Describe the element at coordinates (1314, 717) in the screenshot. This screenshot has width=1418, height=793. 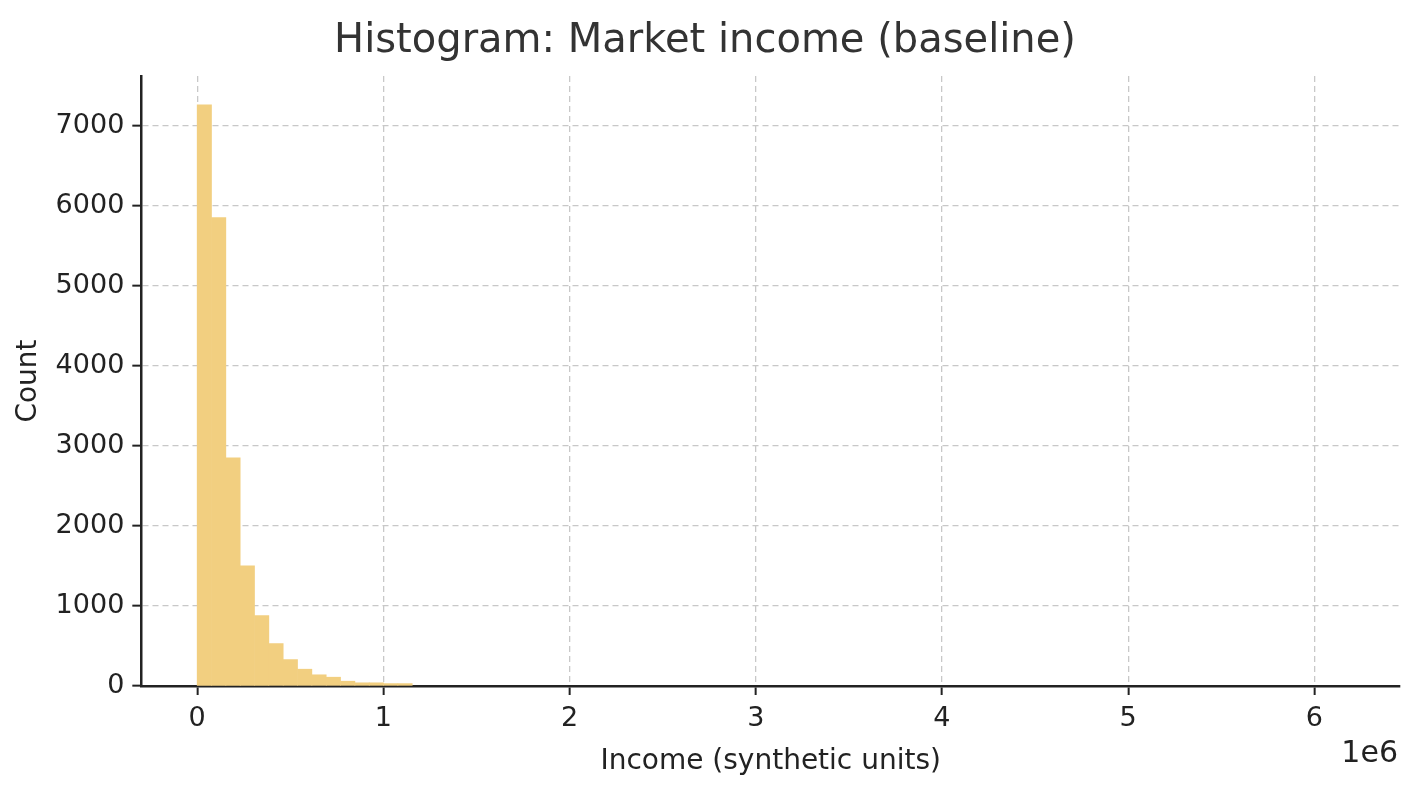
I see `x-tick-label: 6` at that location.